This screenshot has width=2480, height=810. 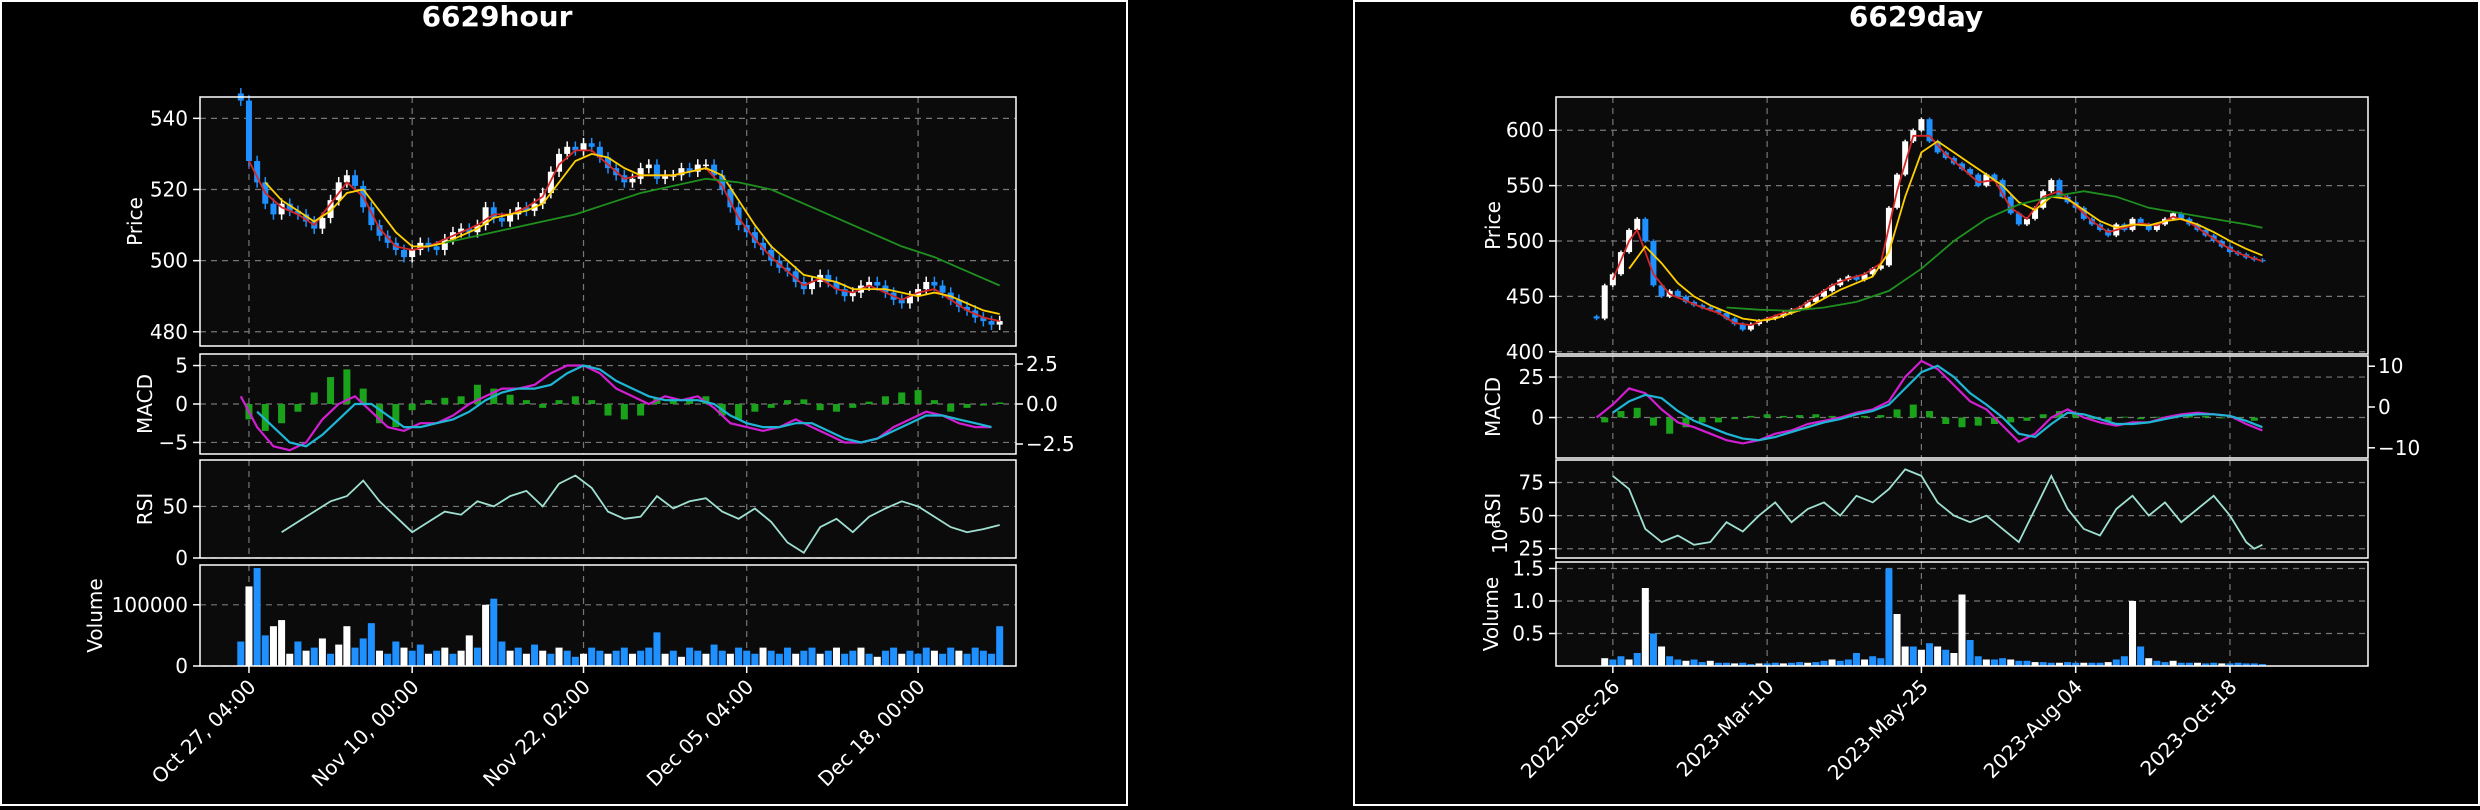 I want to click on macd-signal-line, so click(x=624, y=406).